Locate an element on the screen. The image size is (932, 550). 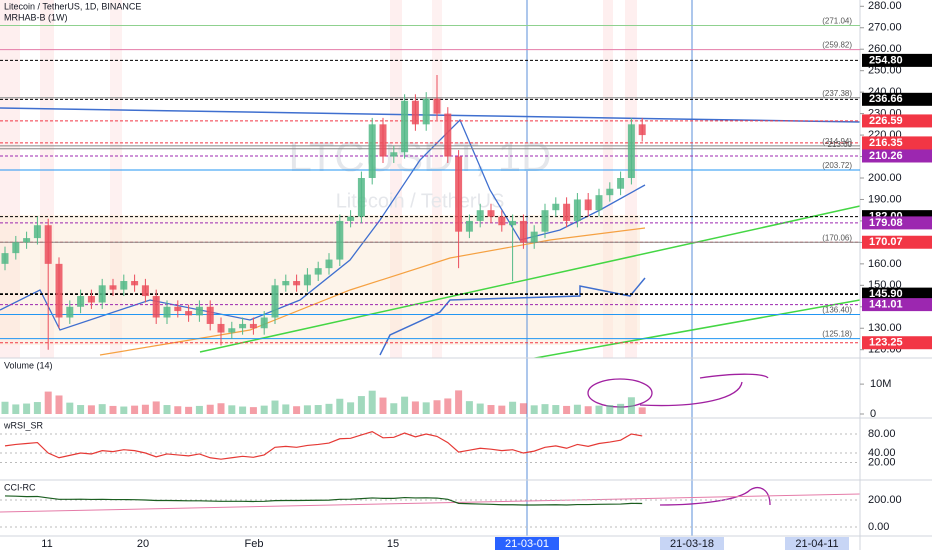
x-tick-label: 21-03-18 is located at coordinates (692, 544).